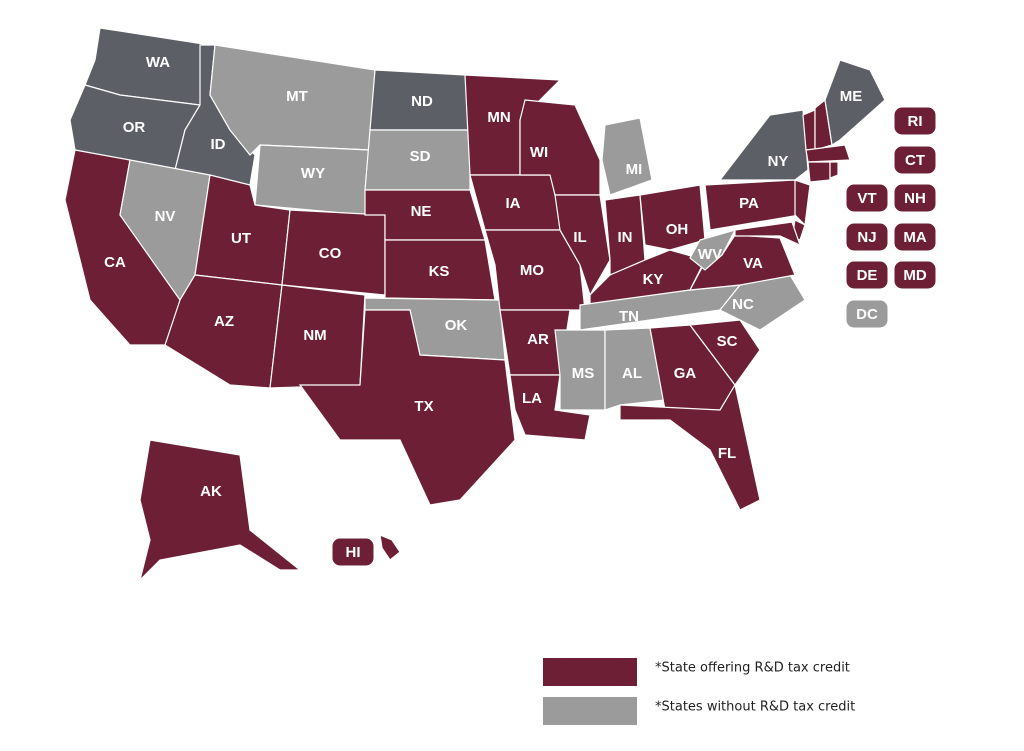 This screenshot has height=751, width=1024. I want to click on state-label: CT, so click(915, 160).